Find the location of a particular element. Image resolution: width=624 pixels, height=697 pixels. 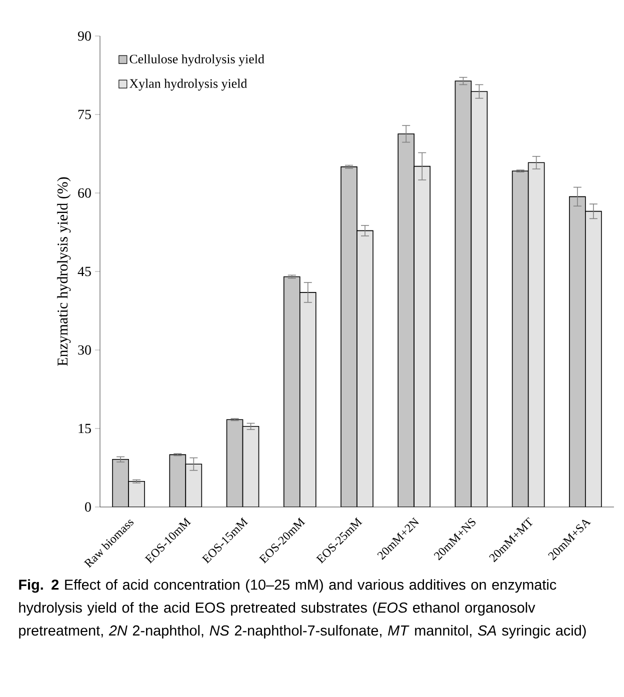

y-tick-label: 90 is located at coordinates (84, 36).